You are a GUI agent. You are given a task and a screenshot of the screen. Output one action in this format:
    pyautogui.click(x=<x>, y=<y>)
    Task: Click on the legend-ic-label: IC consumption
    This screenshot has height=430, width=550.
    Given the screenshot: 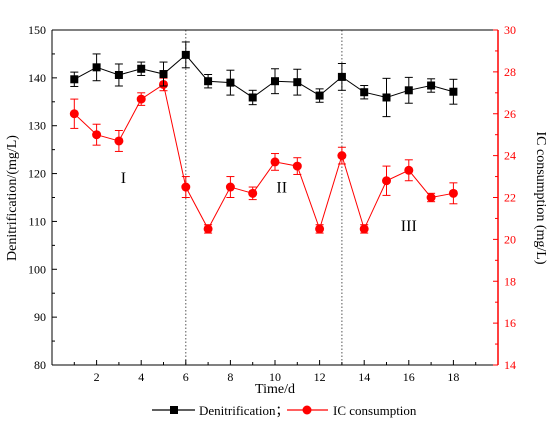 What is the action you would take?
    pyautogui.click(x=375, y=410)
    